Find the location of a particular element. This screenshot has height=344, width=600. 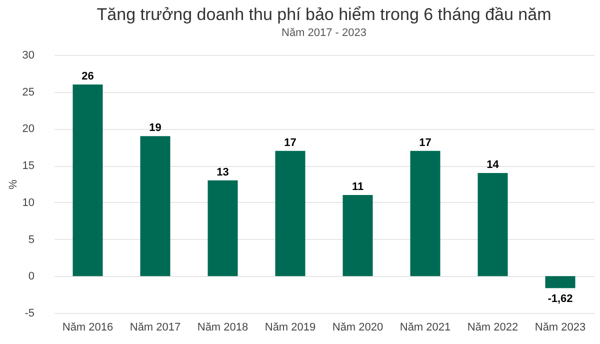

y-tick-label: 15 is located at coordinates (28, 166).